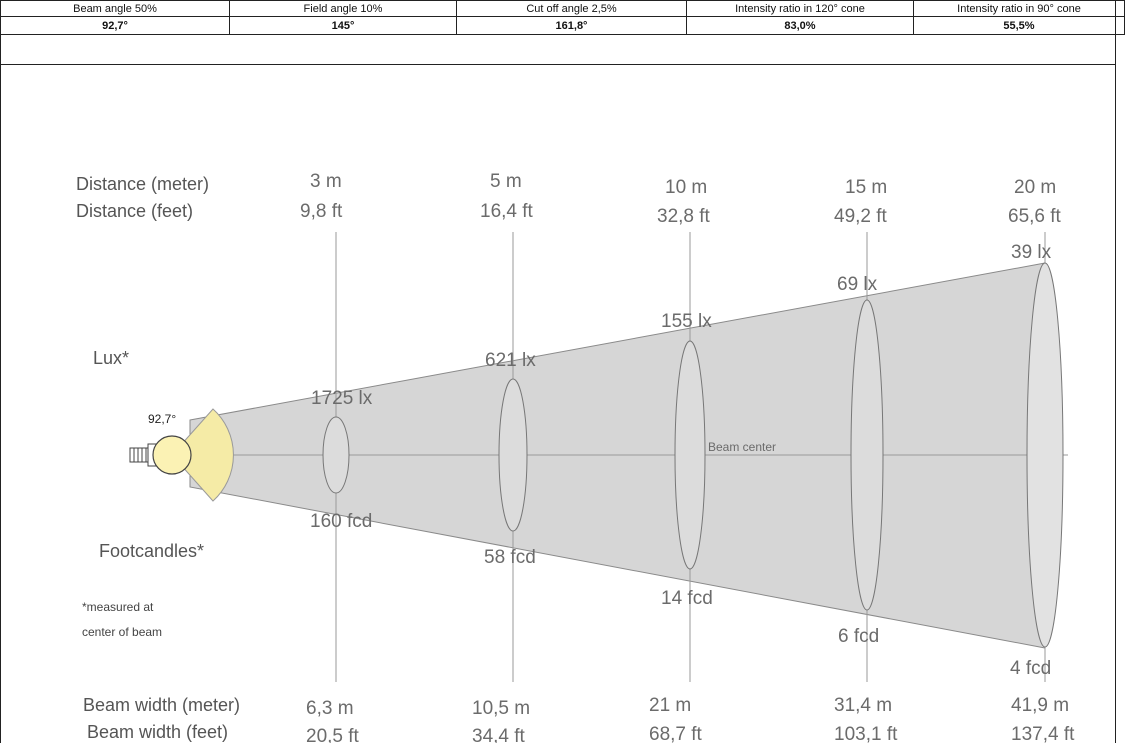  I want to click on beam-width-feet-value: 34,4 ft, so click(499, 734).